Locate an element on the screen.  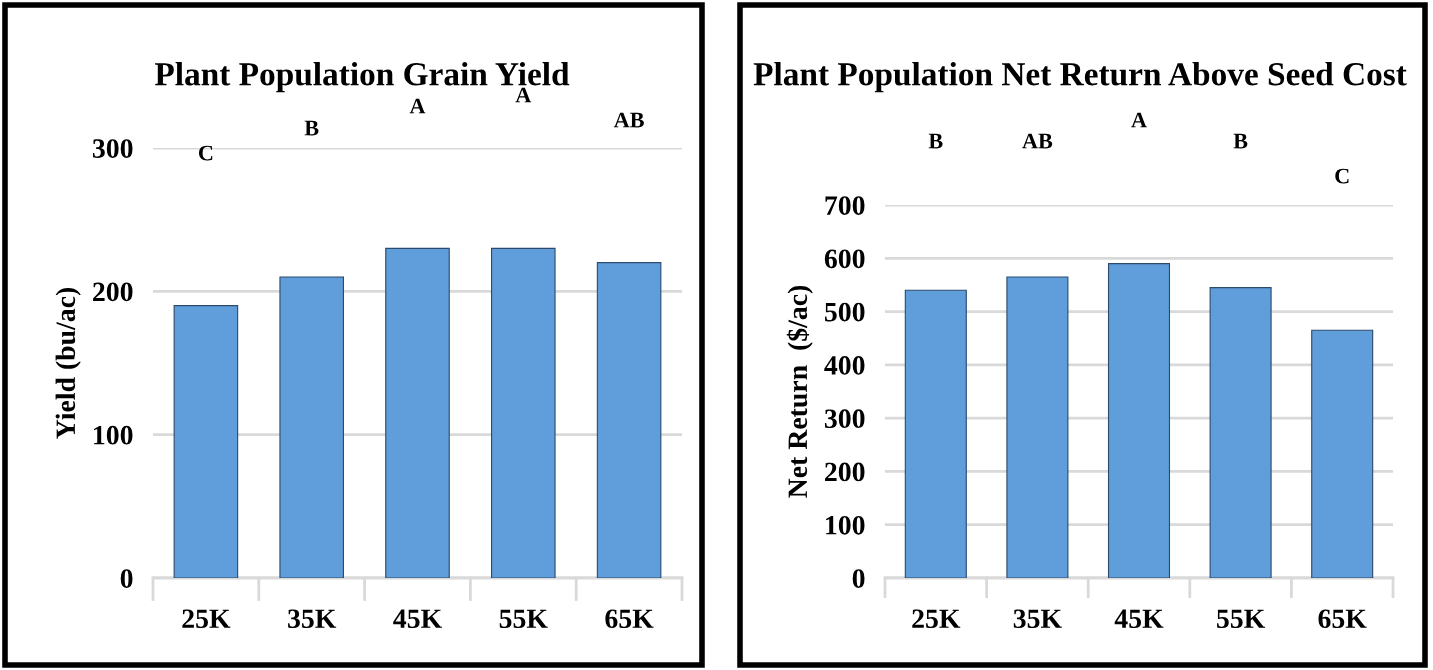
chart-title: Plant Population Net Return Above Seed Cost is located at coordinates (1080, 77).